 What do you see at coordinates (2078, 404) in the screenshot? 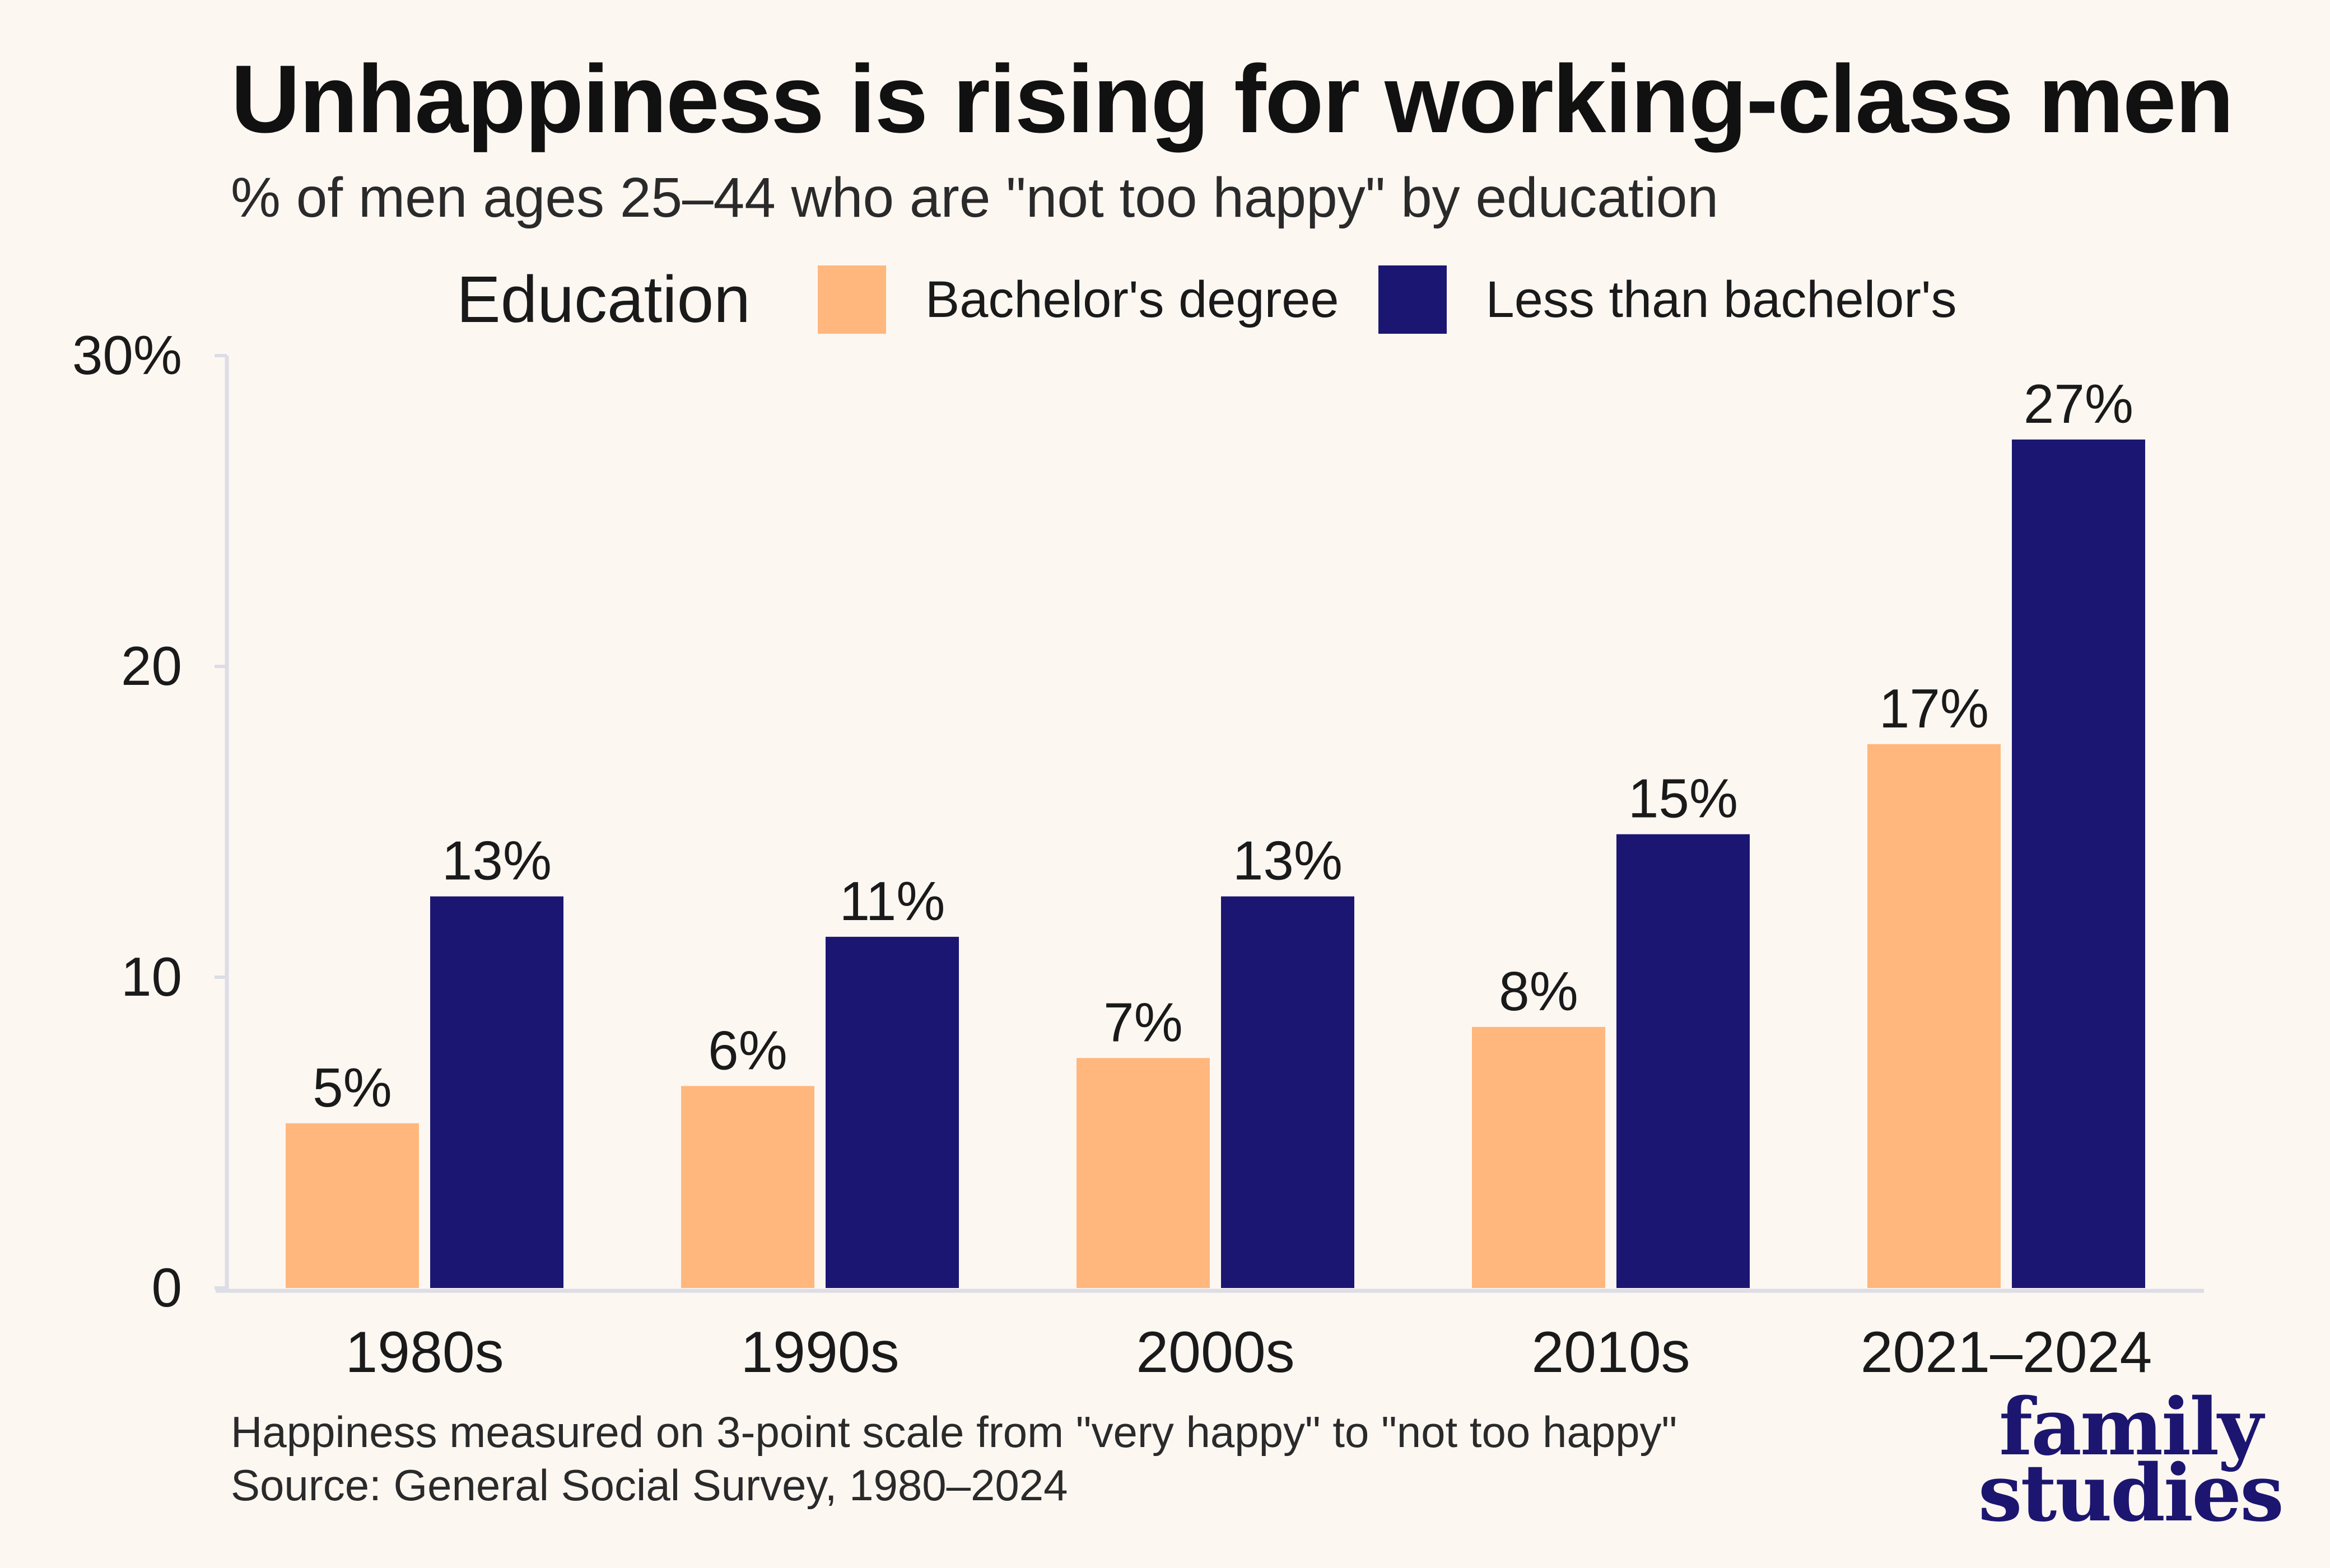
I see `bar-value-label: 27%` at bounding box center [2078, 404].